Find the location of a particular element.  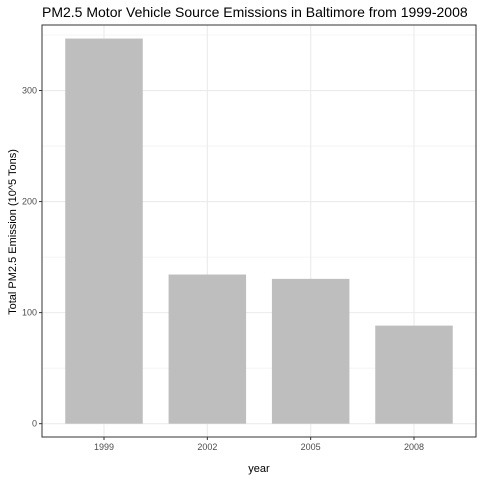

x-axis-title: year is located at coordinates (259, 469).